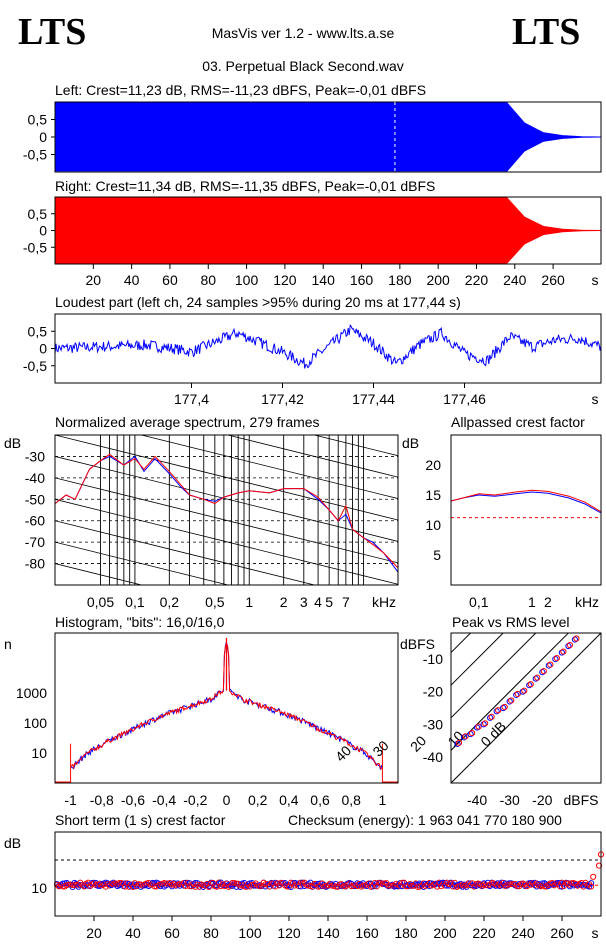  What do you see at coordinates (510, 800) in the screenshot?
I see `peak-rms-x-tick-label: -30` at bounding box center [510, 800].